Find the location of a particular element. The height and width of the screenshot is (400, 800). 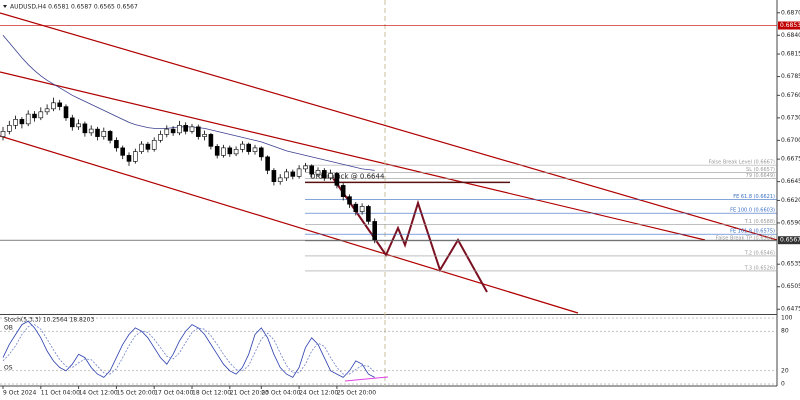

level-label: False Break TP (0.6566) is located at coordinates (745, 238).